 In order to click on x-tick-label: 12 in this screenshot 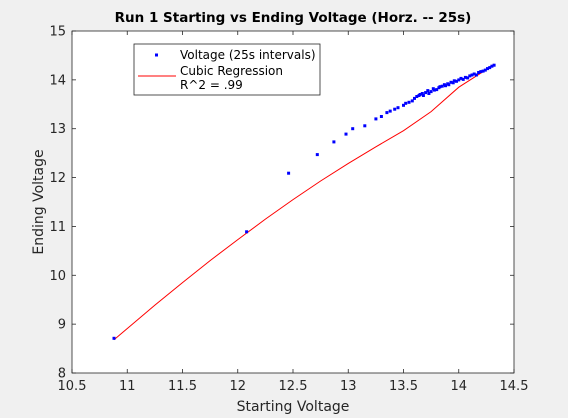, I will do `click(237, 386)`.